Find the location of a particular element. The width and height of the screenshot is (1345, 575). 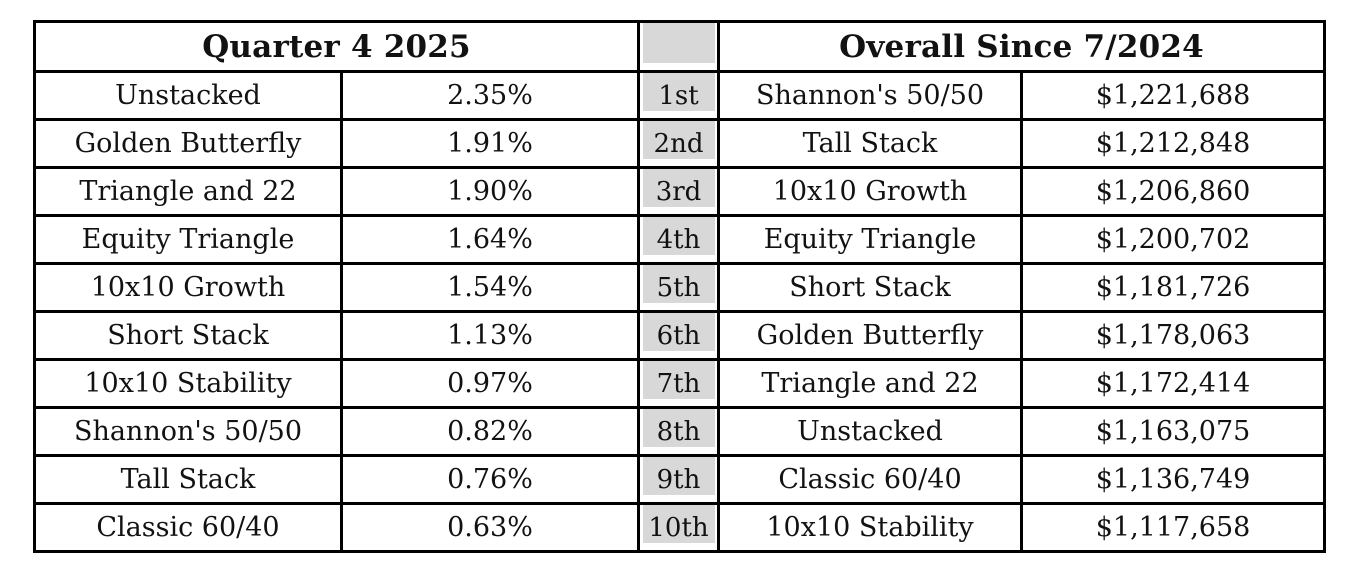

overall-balance-value: $1,178,063 is located at coordinates (1173, 335).